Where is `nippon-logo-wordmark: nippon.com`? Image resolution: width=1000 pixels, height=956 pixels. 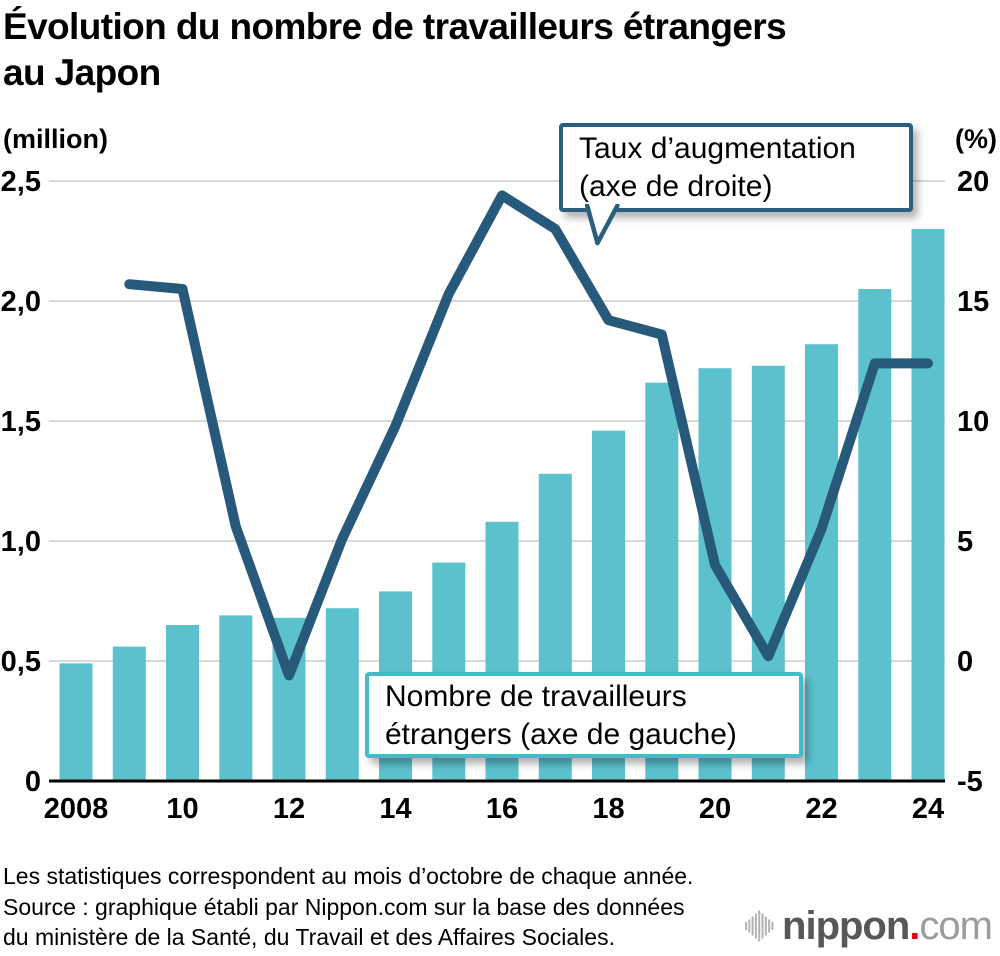
nippon-logo-wordmark: nippon.com is located at coordinates (887, 926).